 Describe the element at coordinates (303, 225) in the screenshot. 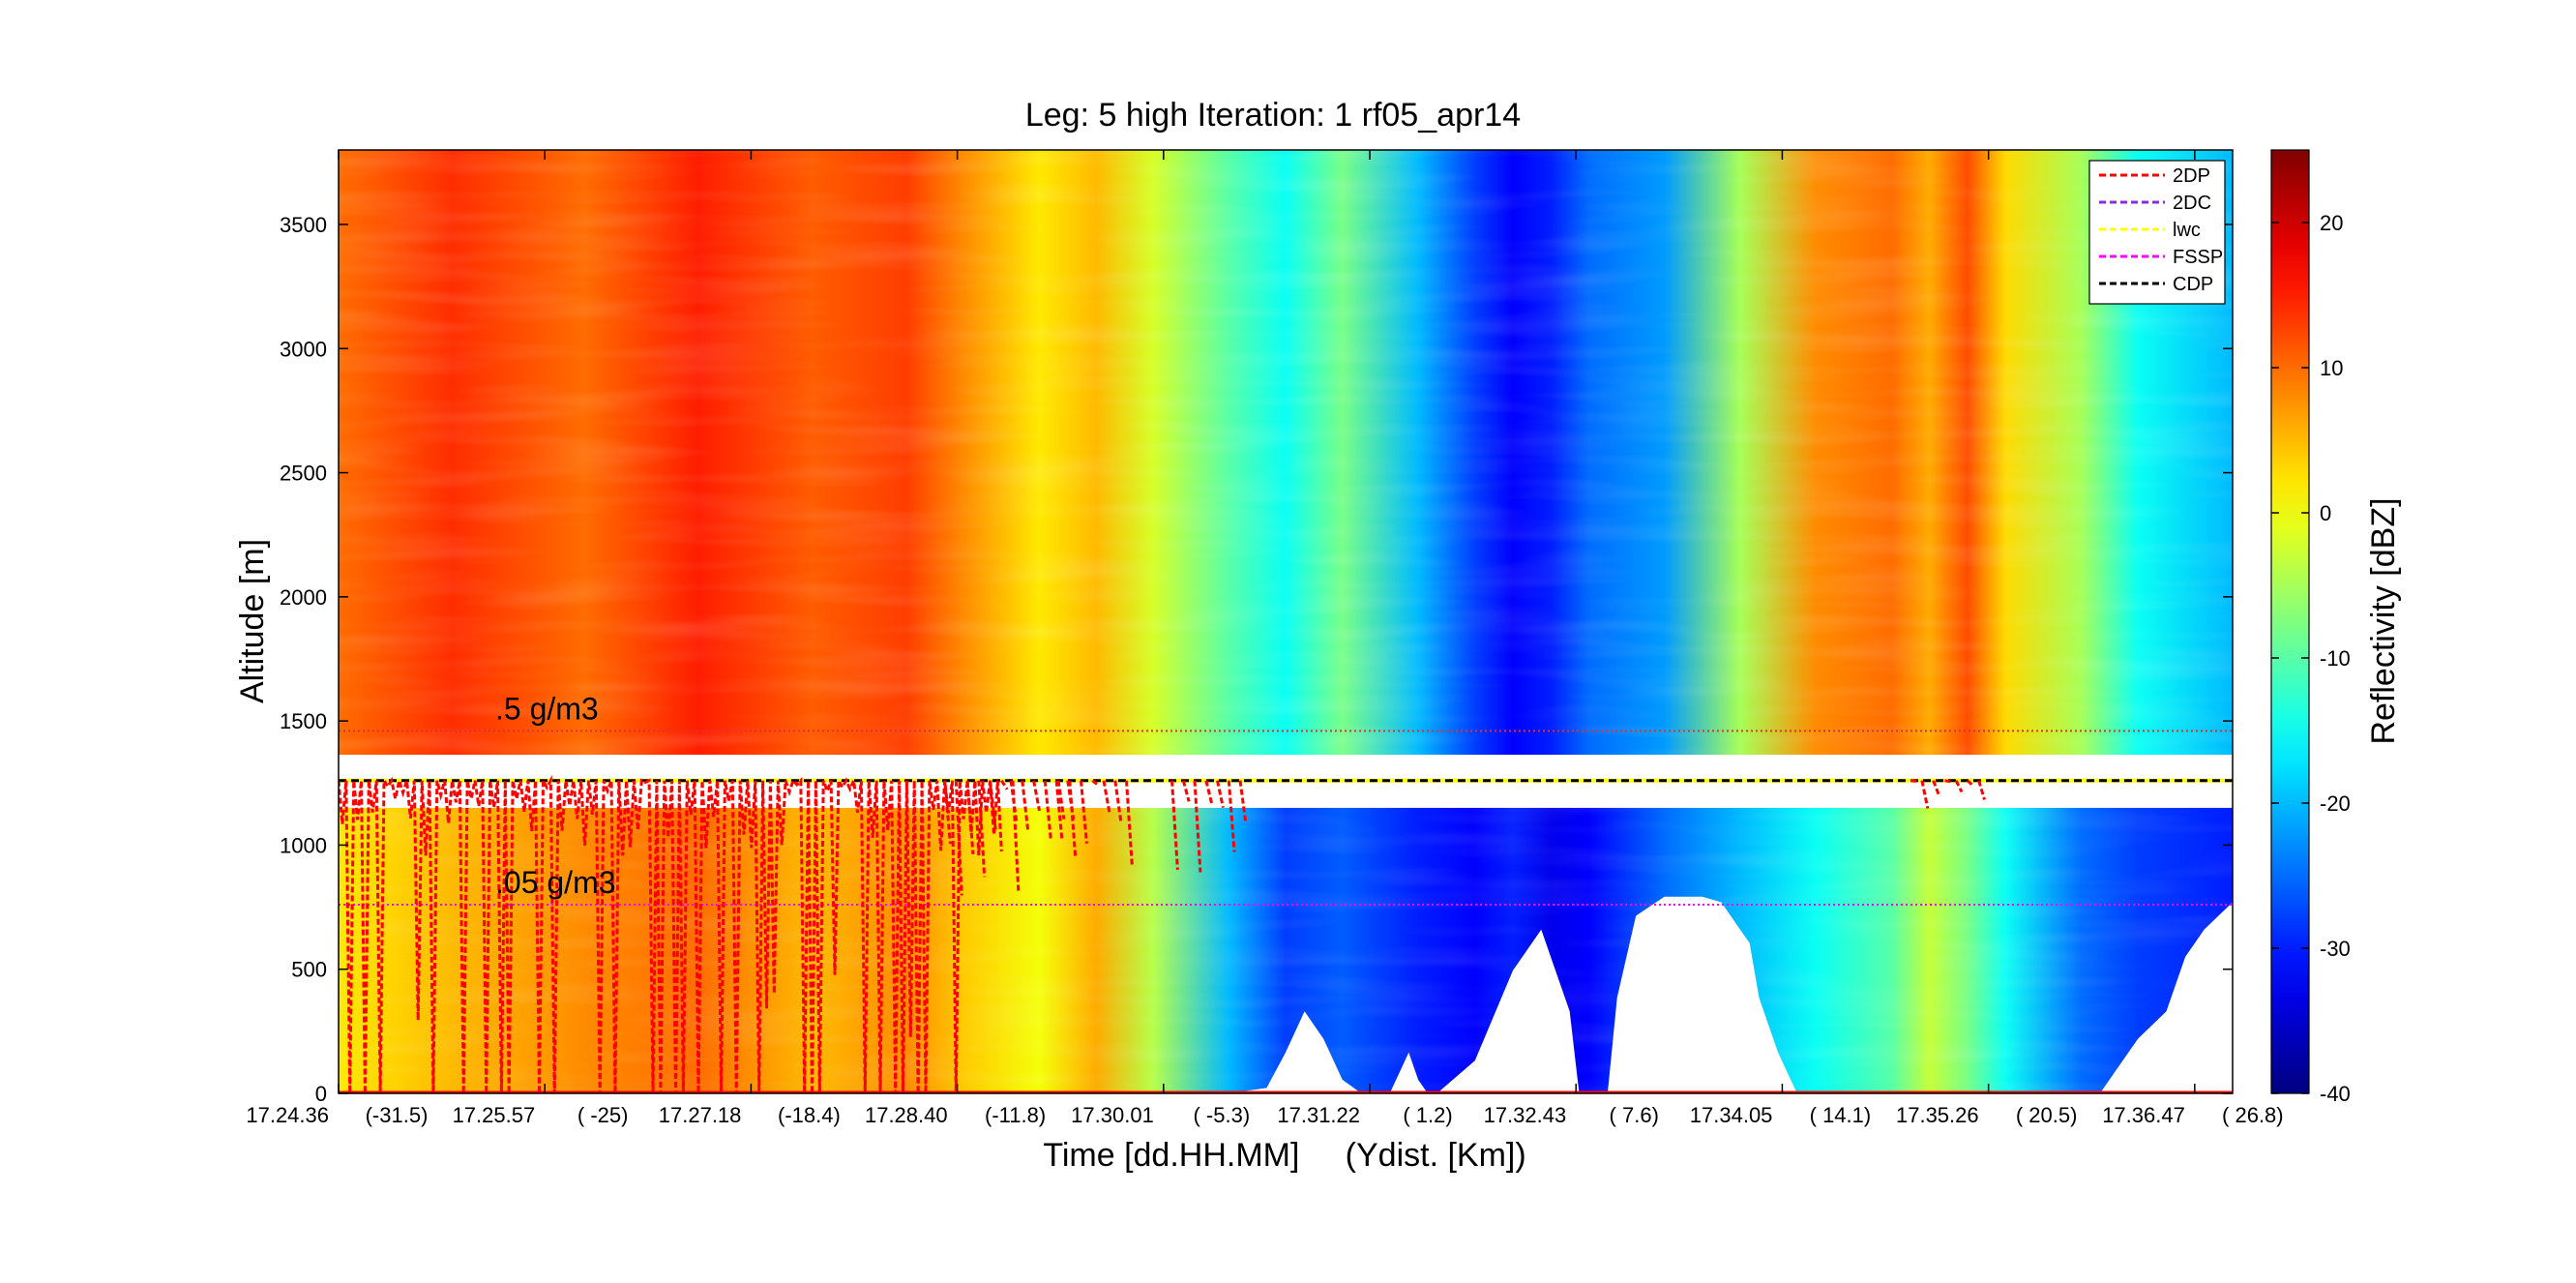

I see `y-tick-label: 3500` at that location.